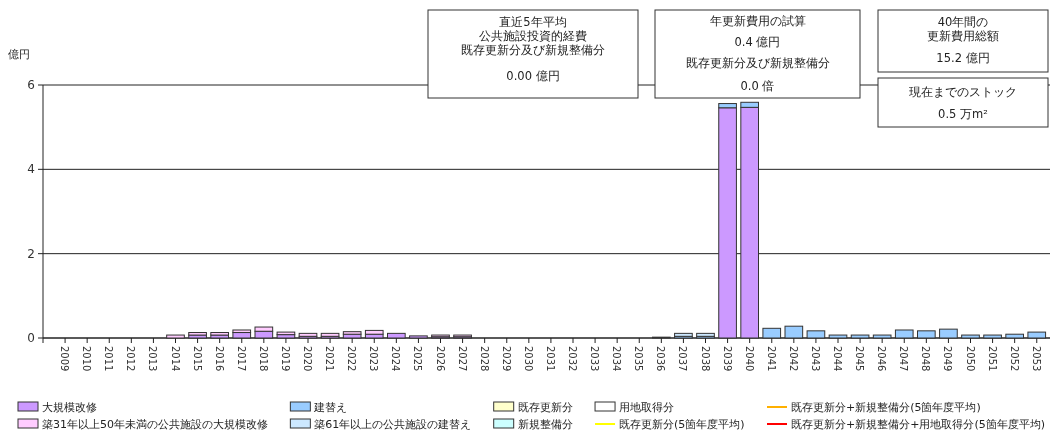 Image resolution: width=1051 pixels, height=433 pixels. Describe the element at coordinates (109, 359) in the screenshot. I see `x-tick-label: 2011` at that location.